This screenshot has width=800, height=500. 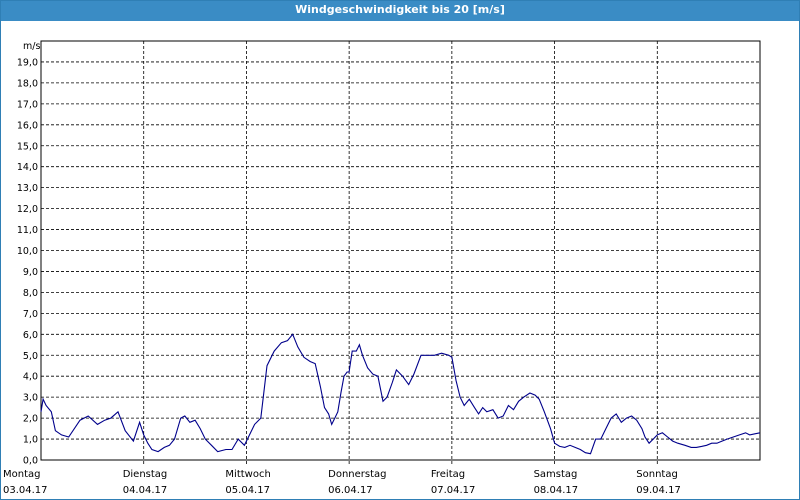 What do you see at coordinates (30, 335) in the screenshot?
I see `y-tick-label: 6,0` at bounding box center [30, 335].